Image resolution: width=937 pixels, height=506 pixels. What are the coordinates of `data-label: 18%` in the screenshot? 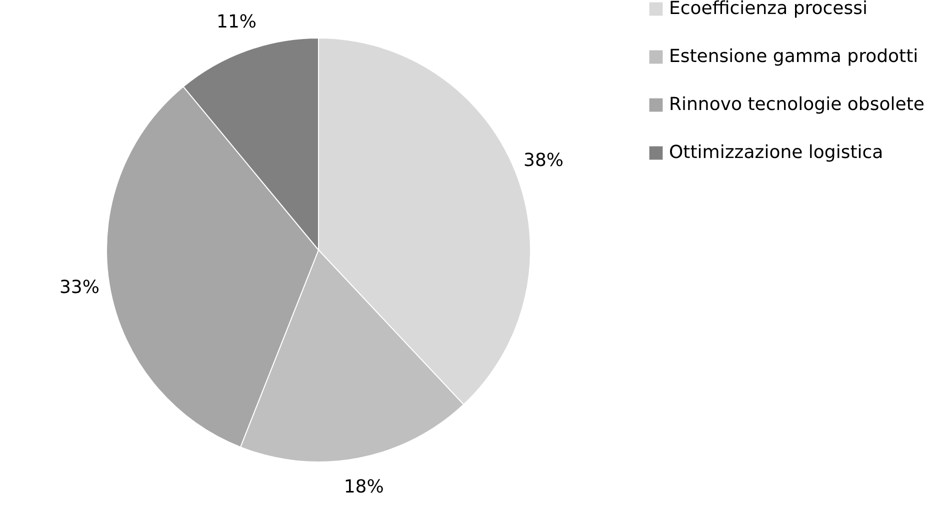 It's located at (364, 487).